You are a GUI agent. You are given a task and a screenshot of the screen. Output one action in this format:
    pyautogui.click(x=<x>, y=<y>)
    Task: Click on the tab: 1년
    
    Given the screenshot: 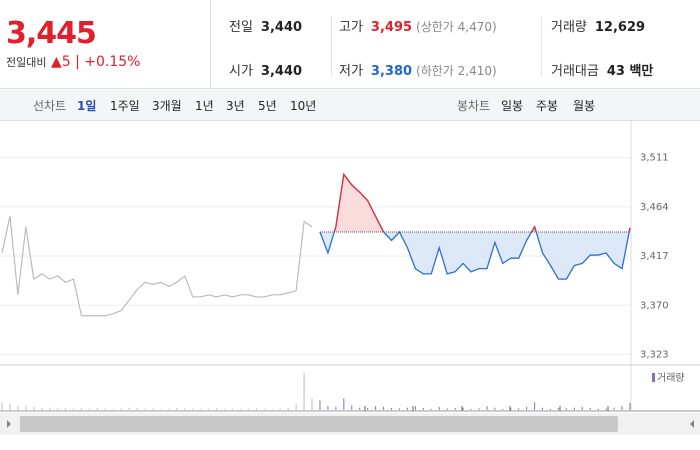 What is the action you would take?
    pyautogui.click(x=204, y=106)
    